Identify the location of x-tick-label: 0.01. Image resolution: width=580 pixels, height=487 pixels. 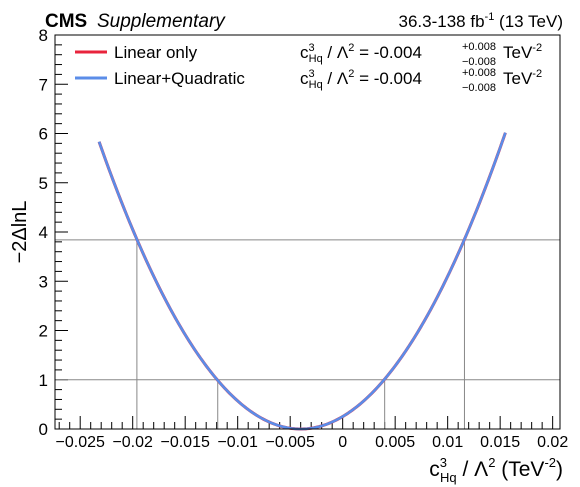
(447, 442).